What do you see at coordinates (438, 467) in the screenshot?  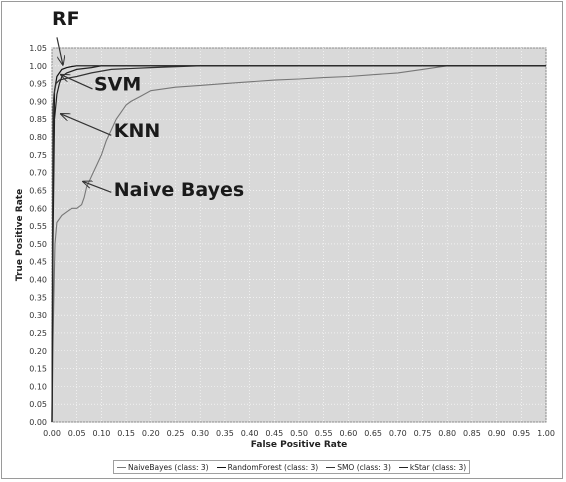 I see `legend-label: kStar (class: 3)` at bounding box center [438, 467].